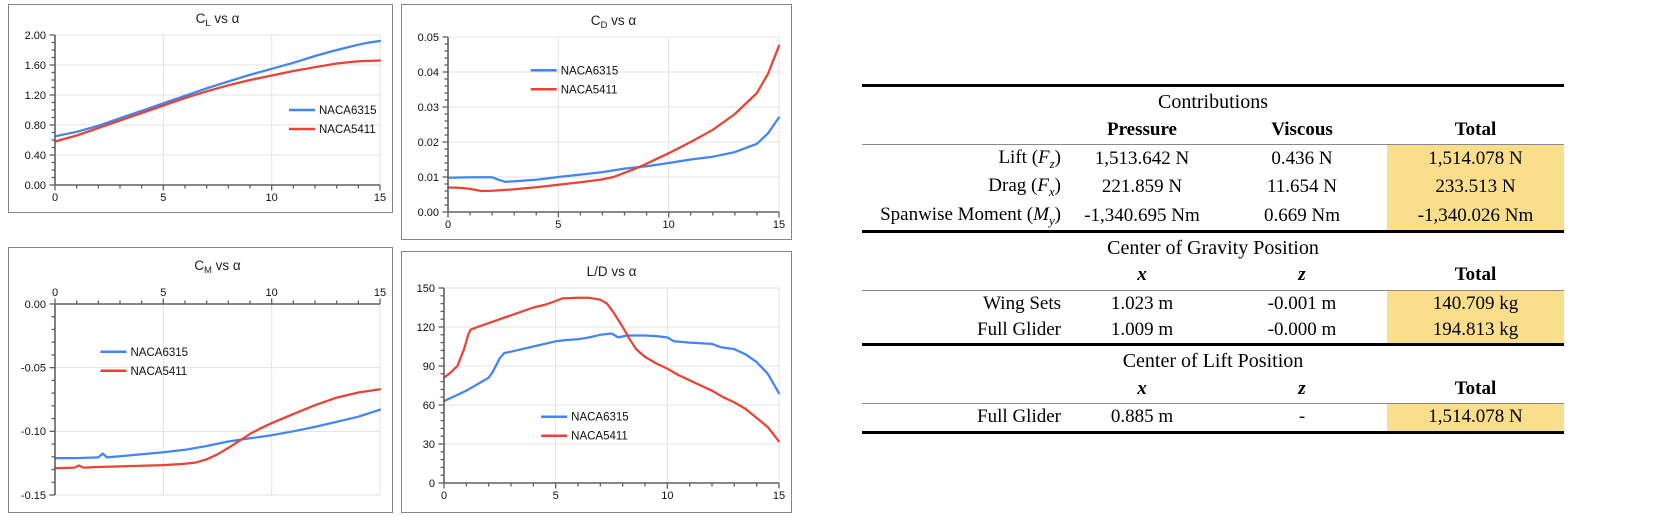  Describe the element at coordinates (1142, 276) in the screenshot. I see `col-header-x: x` at that location.